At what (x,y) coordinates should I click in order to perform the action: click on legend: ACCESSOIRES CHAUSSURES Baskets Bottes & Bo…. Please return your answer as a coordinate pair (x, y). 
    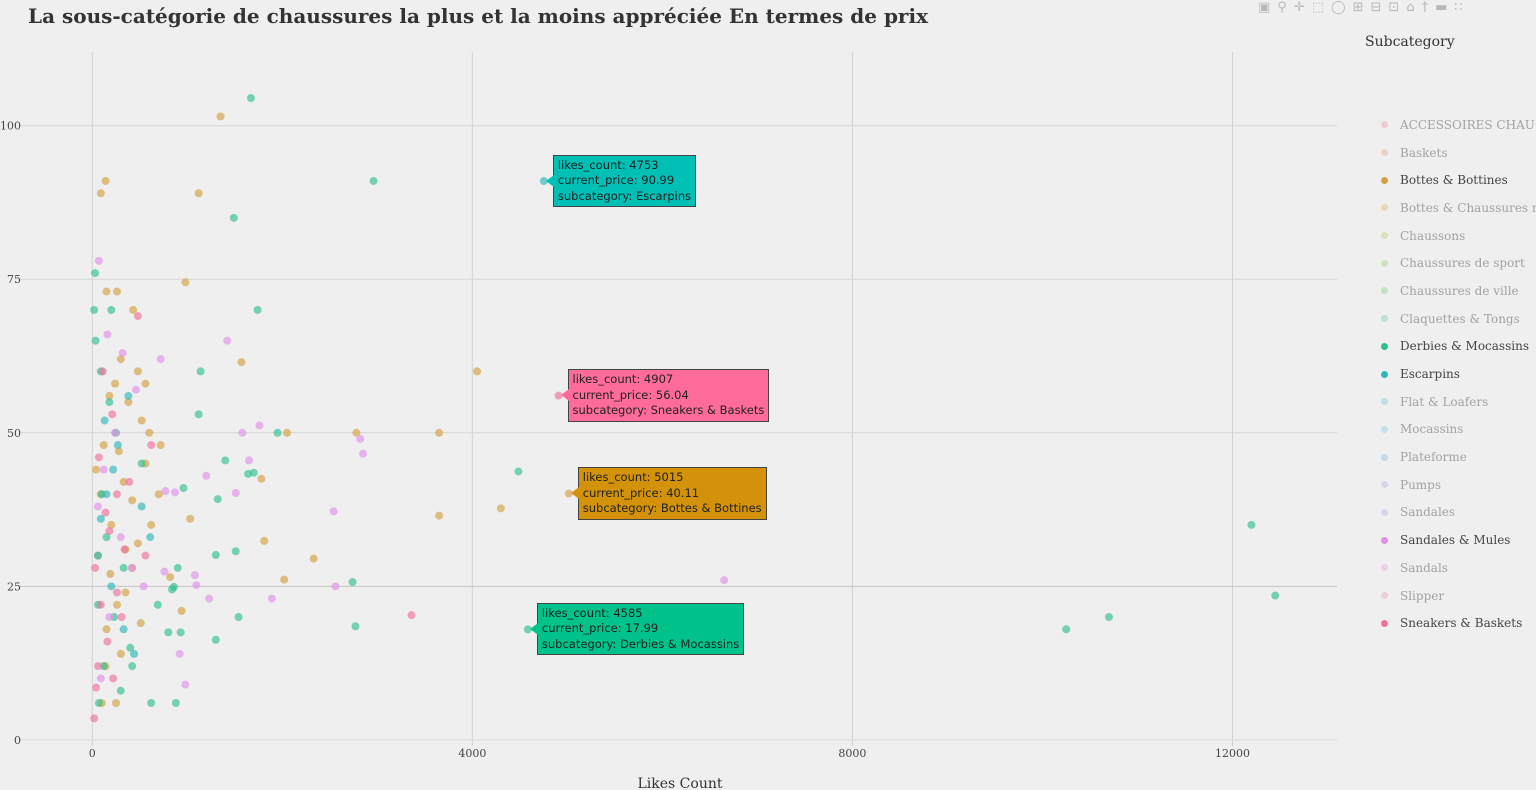
    Looking at the image, I should click on (1457, 374).